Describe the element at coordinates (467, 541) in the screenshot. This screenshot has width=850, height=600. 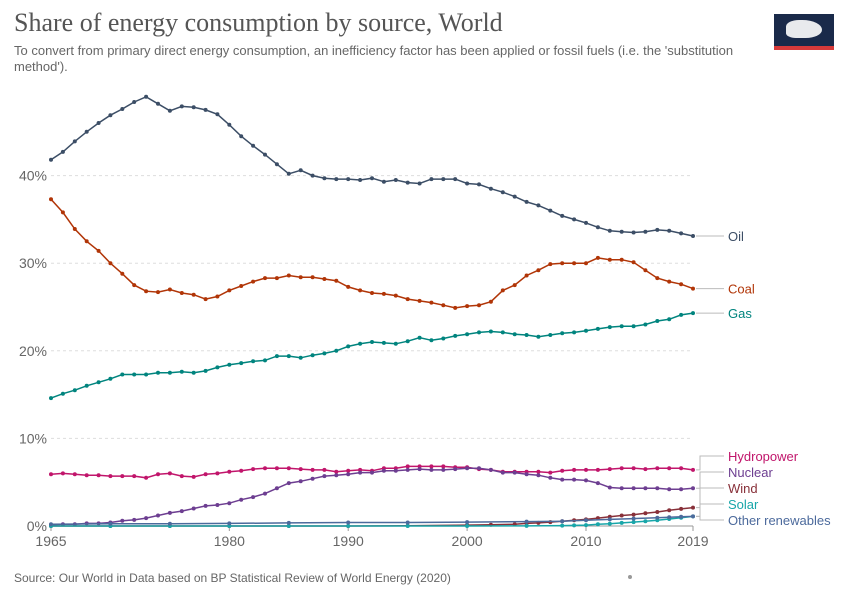
I see `x-tick-label: 2000` at that location.